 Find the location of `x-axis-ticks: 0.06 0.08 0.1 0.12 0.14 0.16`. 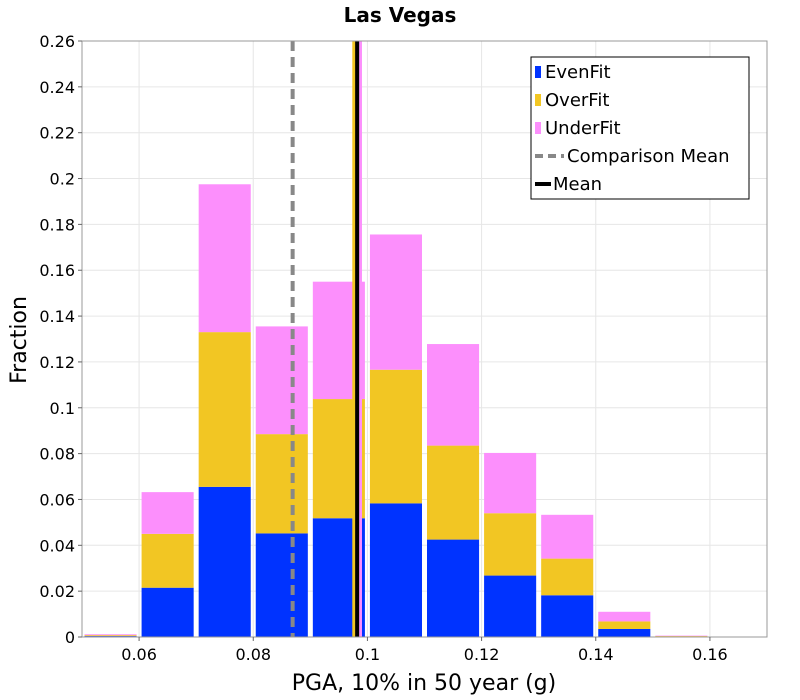

x-axis-ticks: 0.06 0.08 0.1 0.12 0.14 0.16 is located at coordinates (424, 650).